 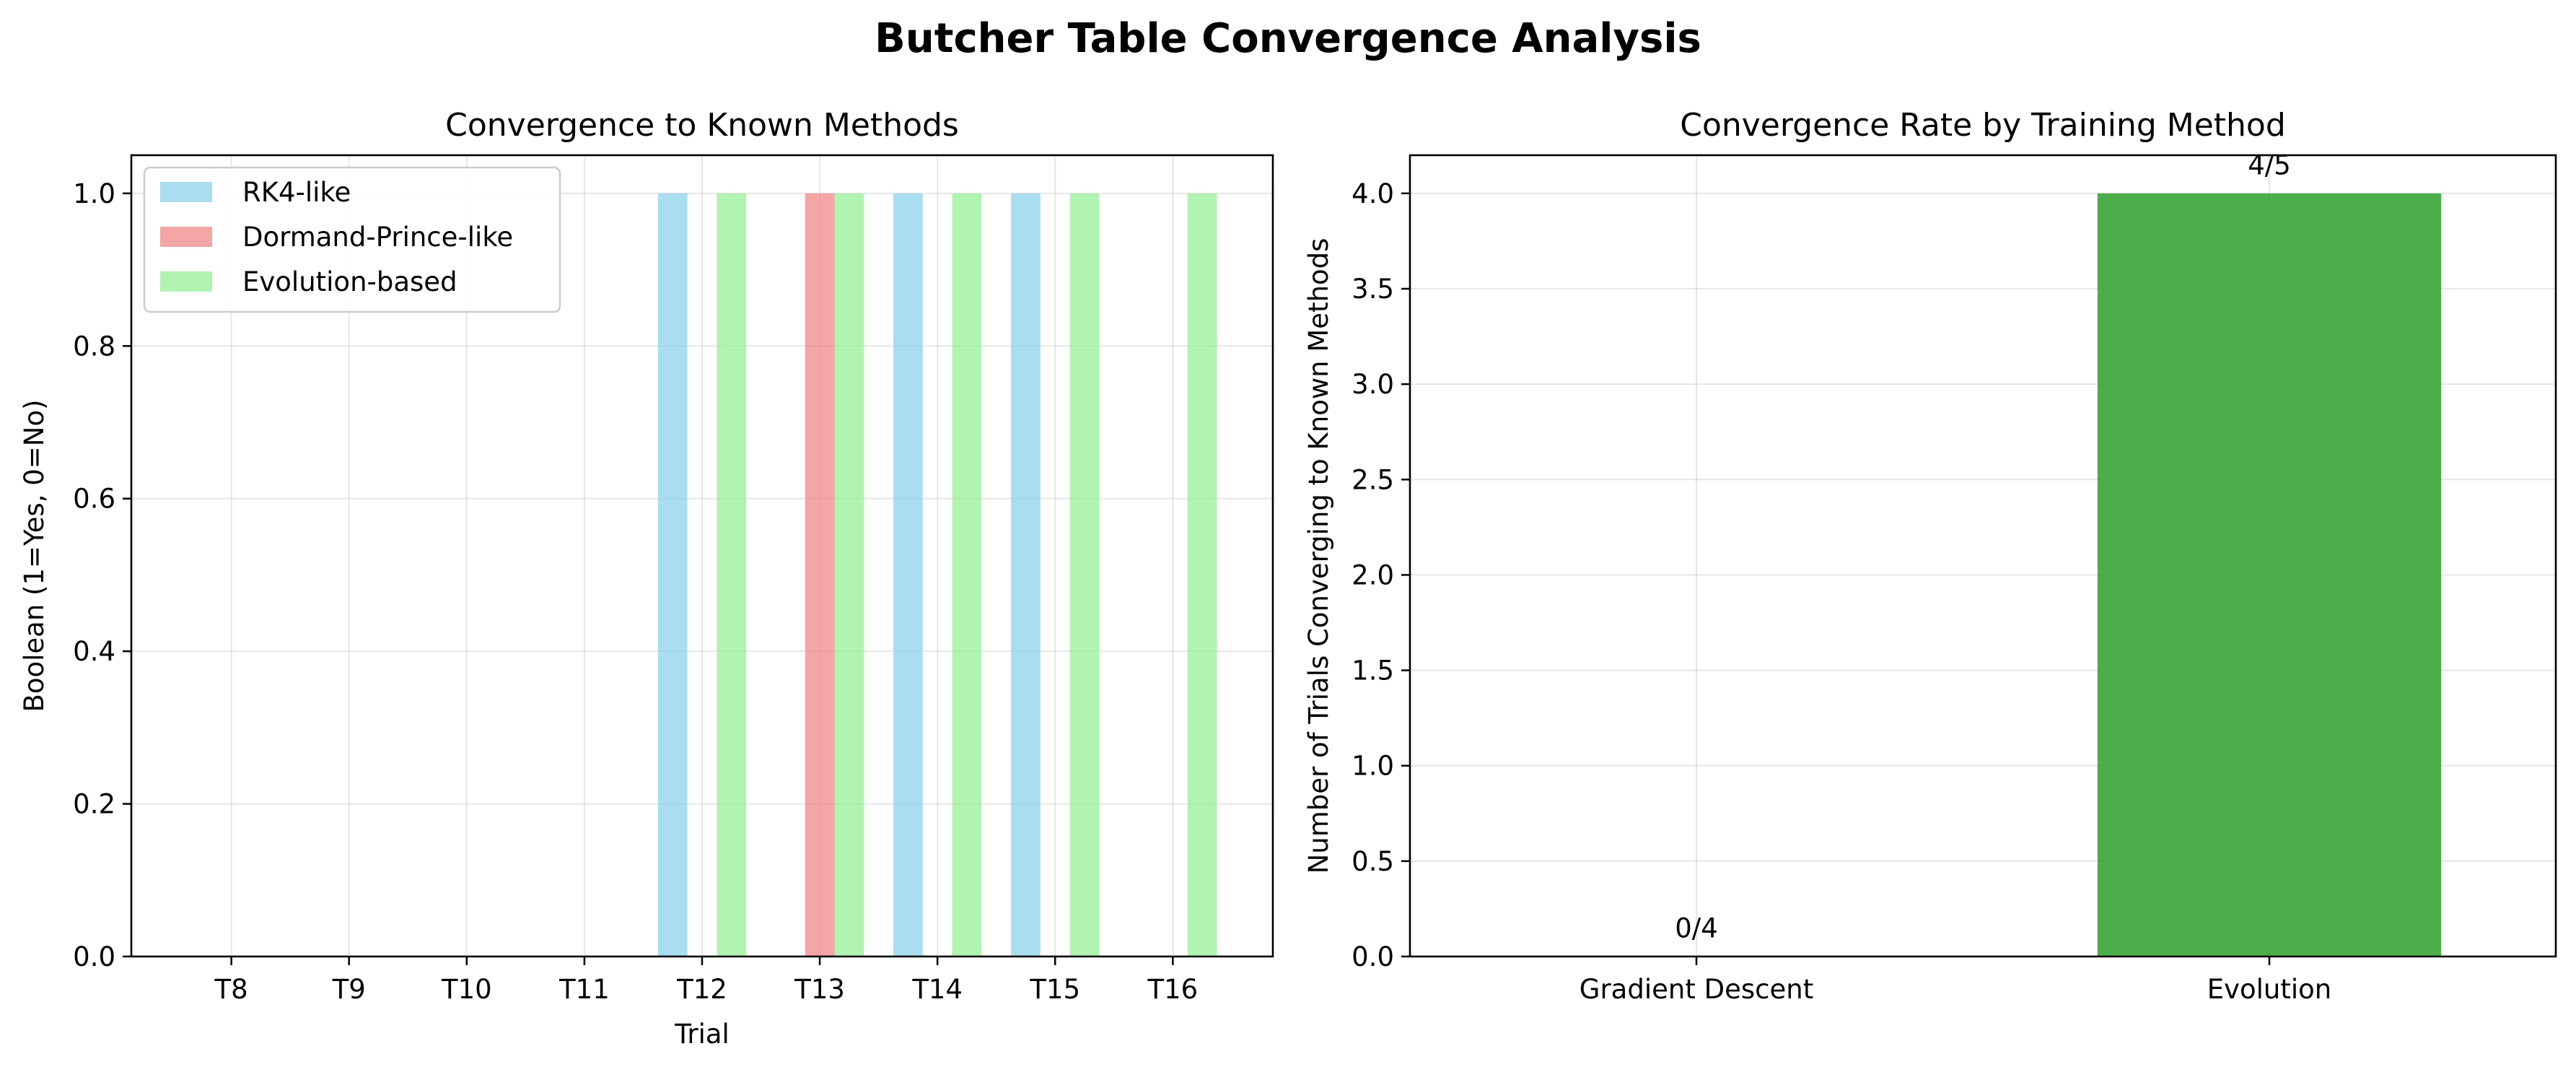 I want to click on left-x-axis-label: Trial, so click(x=702, y=1034).